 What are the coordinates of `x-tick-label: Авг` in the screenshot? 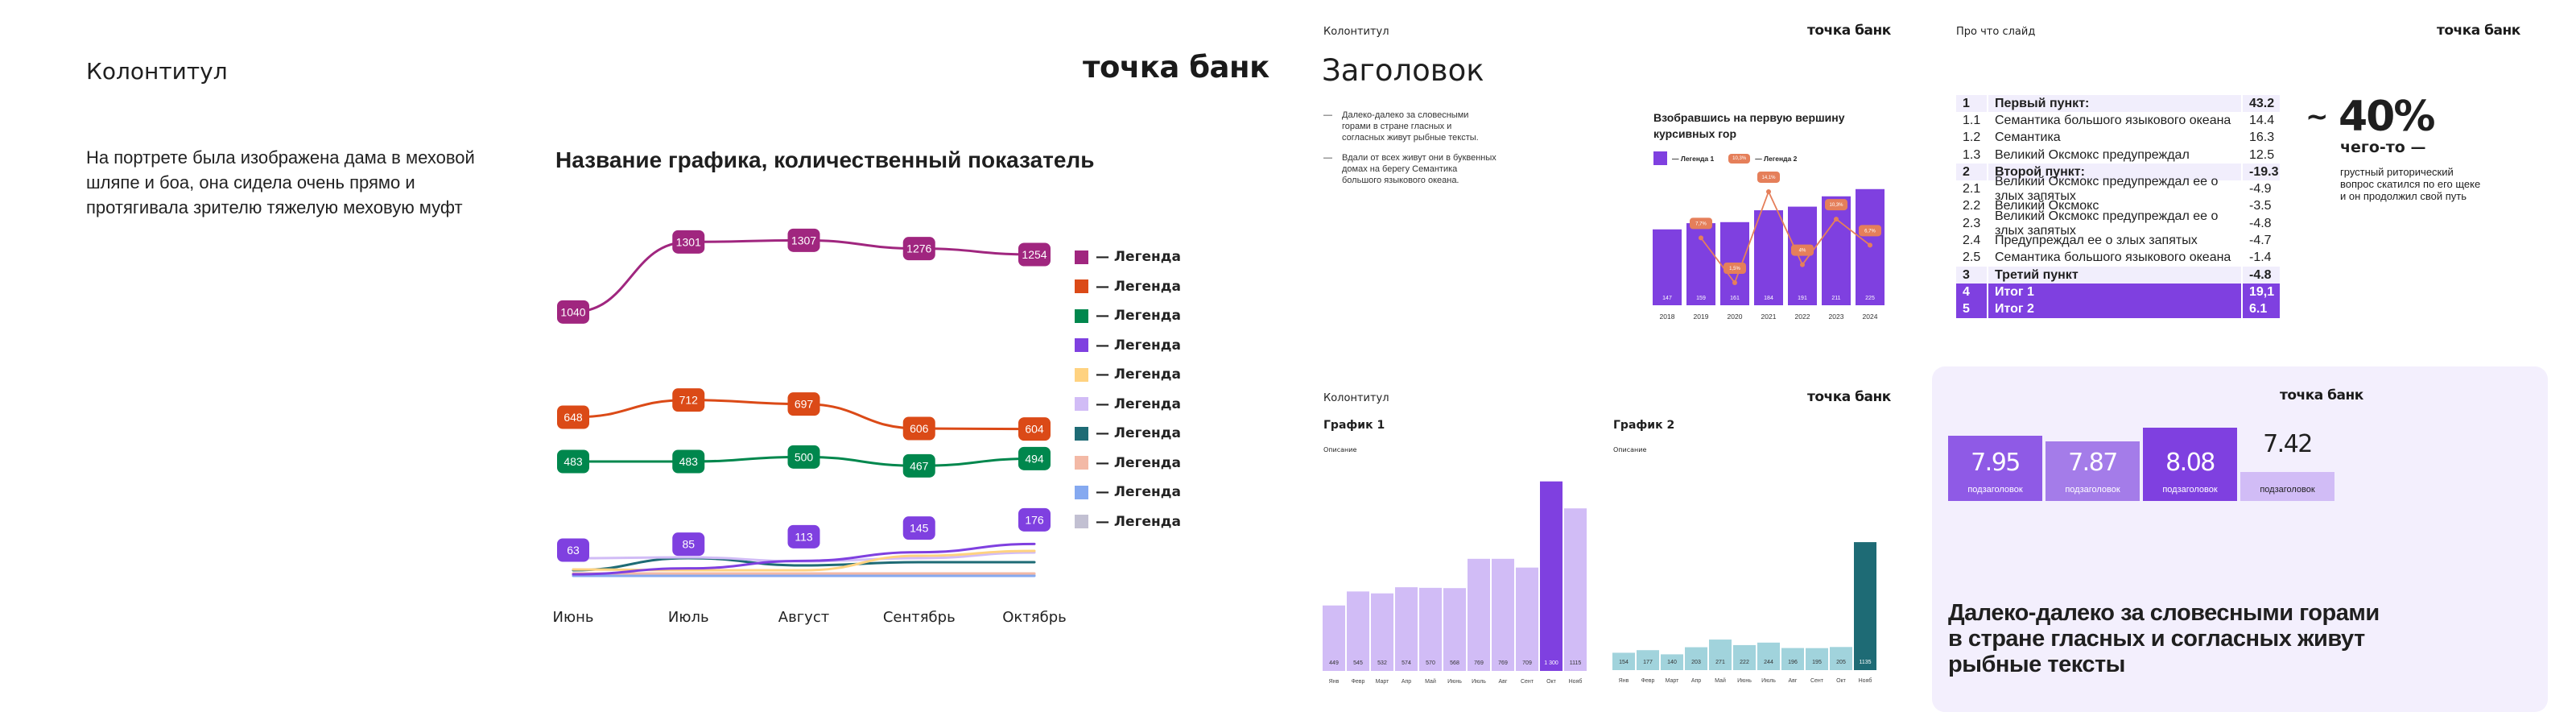 It's located at (1793, 681).